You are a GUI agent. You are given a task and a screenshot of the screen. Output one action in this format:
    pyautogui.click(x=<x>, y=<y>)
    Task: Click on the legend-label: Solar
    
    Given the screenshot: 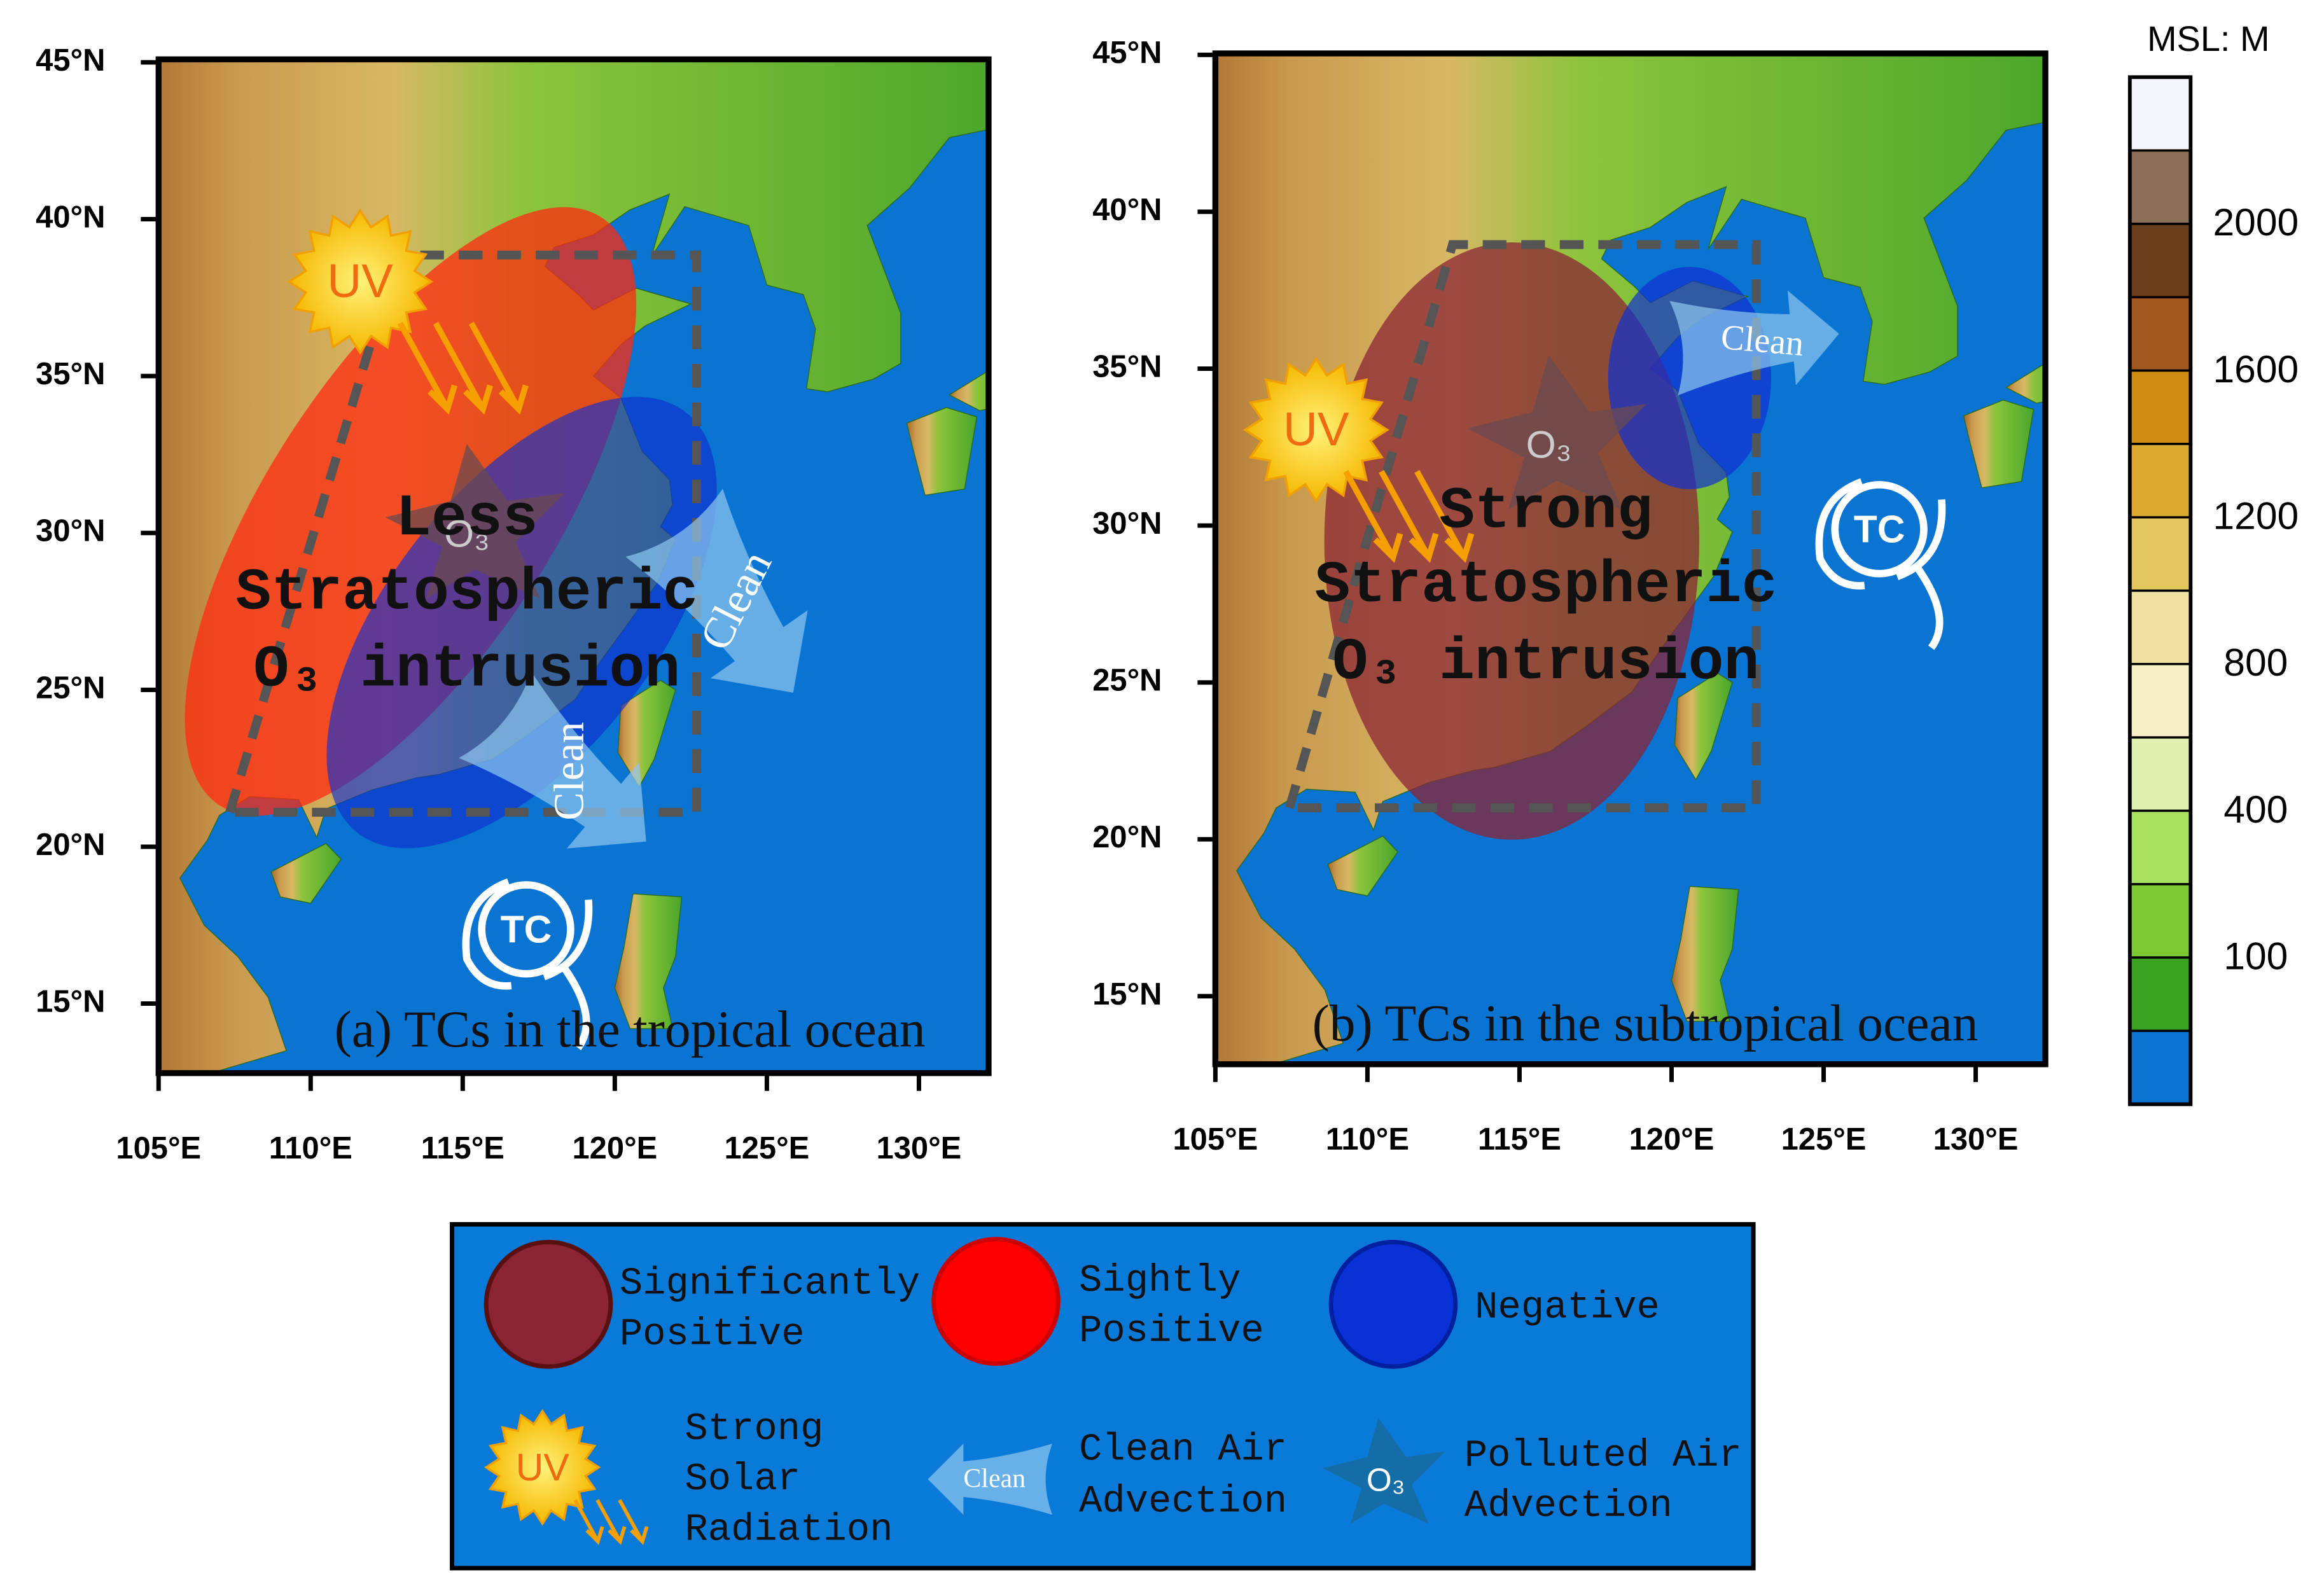 What is the action you would take?
    pyautogui.click(x=743, y=1480)
    